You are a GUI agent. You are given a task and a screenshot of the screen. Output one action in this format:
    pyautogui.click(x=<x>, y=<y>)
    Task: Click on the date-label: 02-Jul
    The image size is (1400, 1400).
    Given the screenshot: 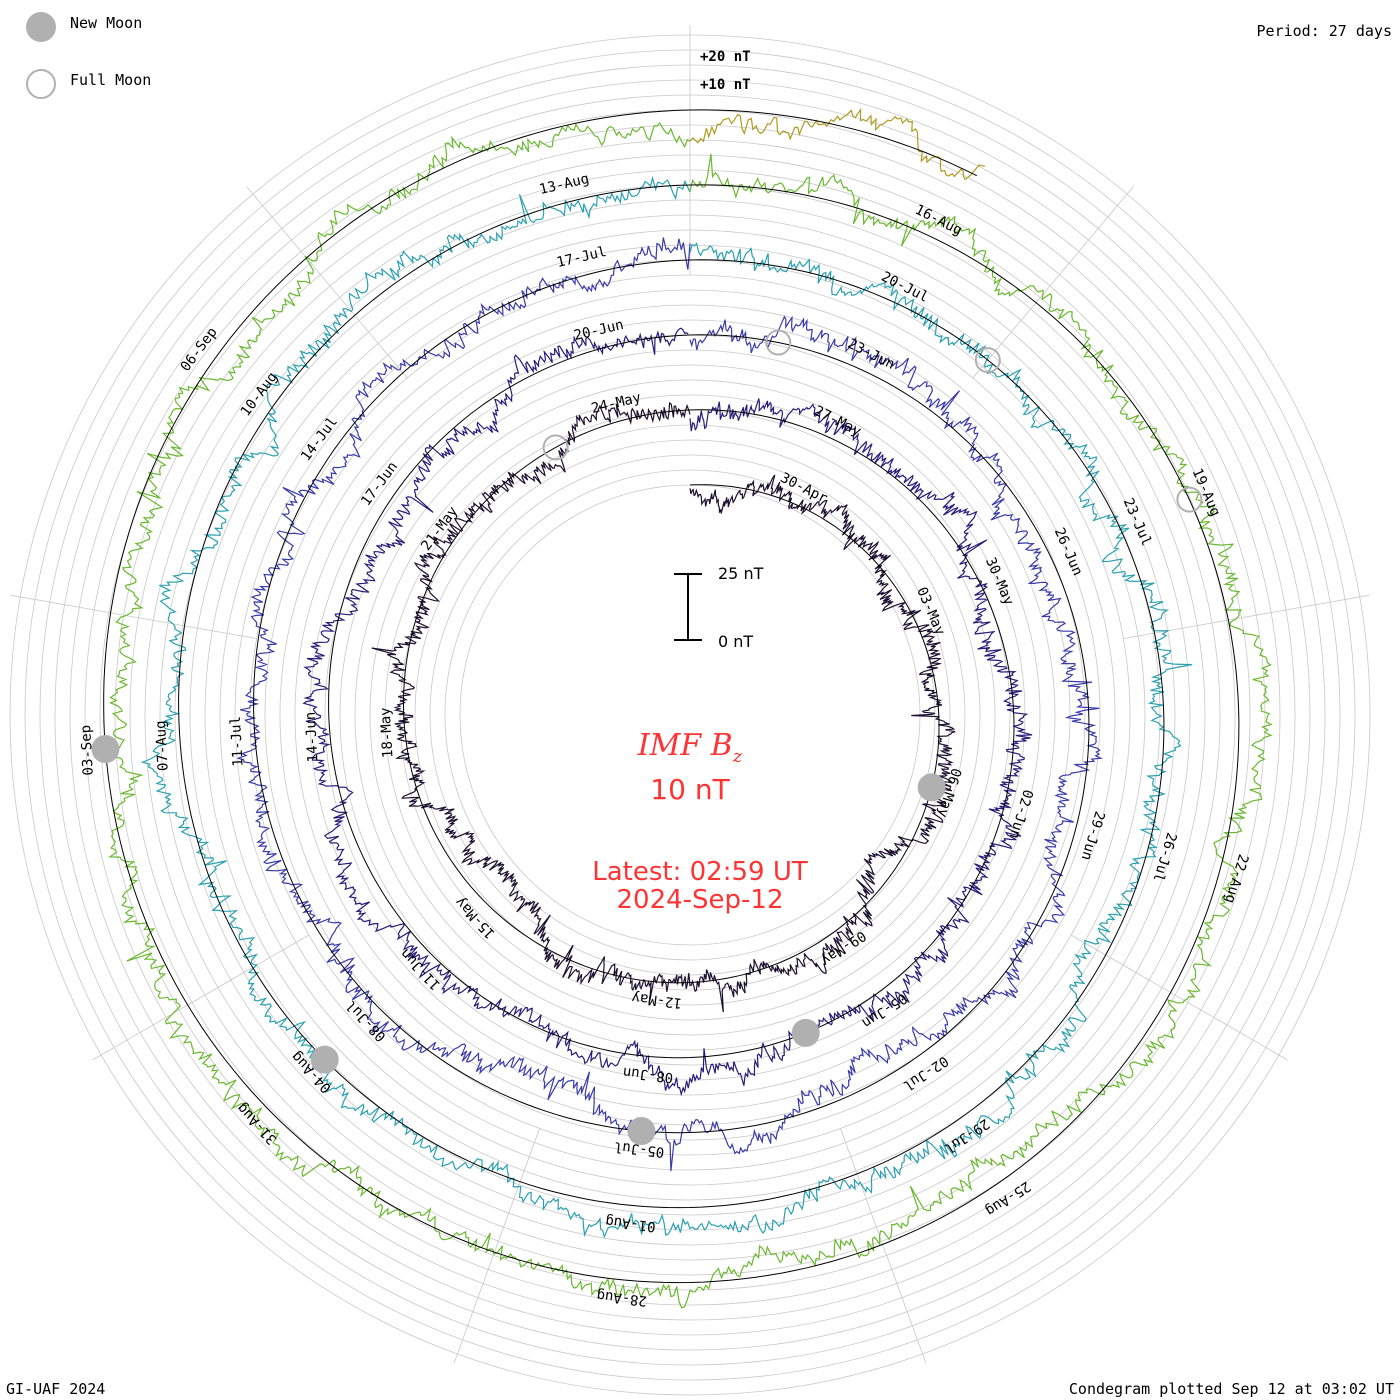 What is the action you would take?
    pyautogui.click(x=925, y=1072)
    